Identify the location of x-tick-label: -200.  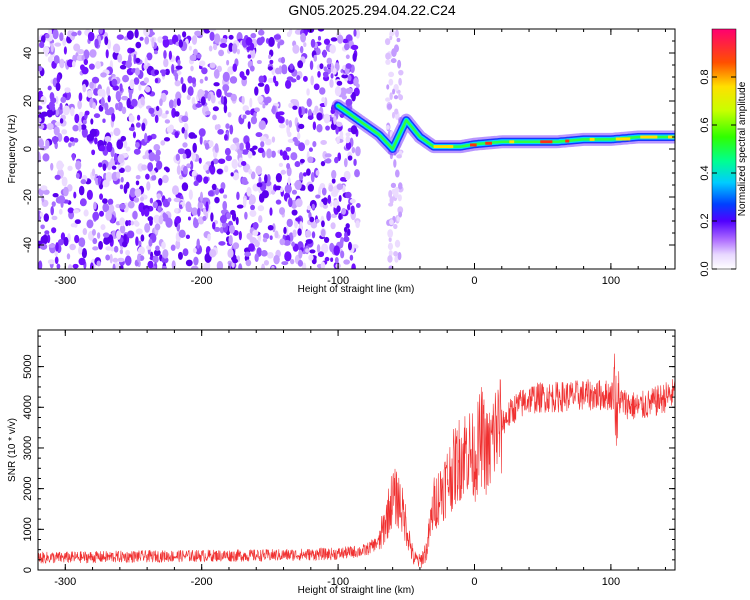
(202, 281).